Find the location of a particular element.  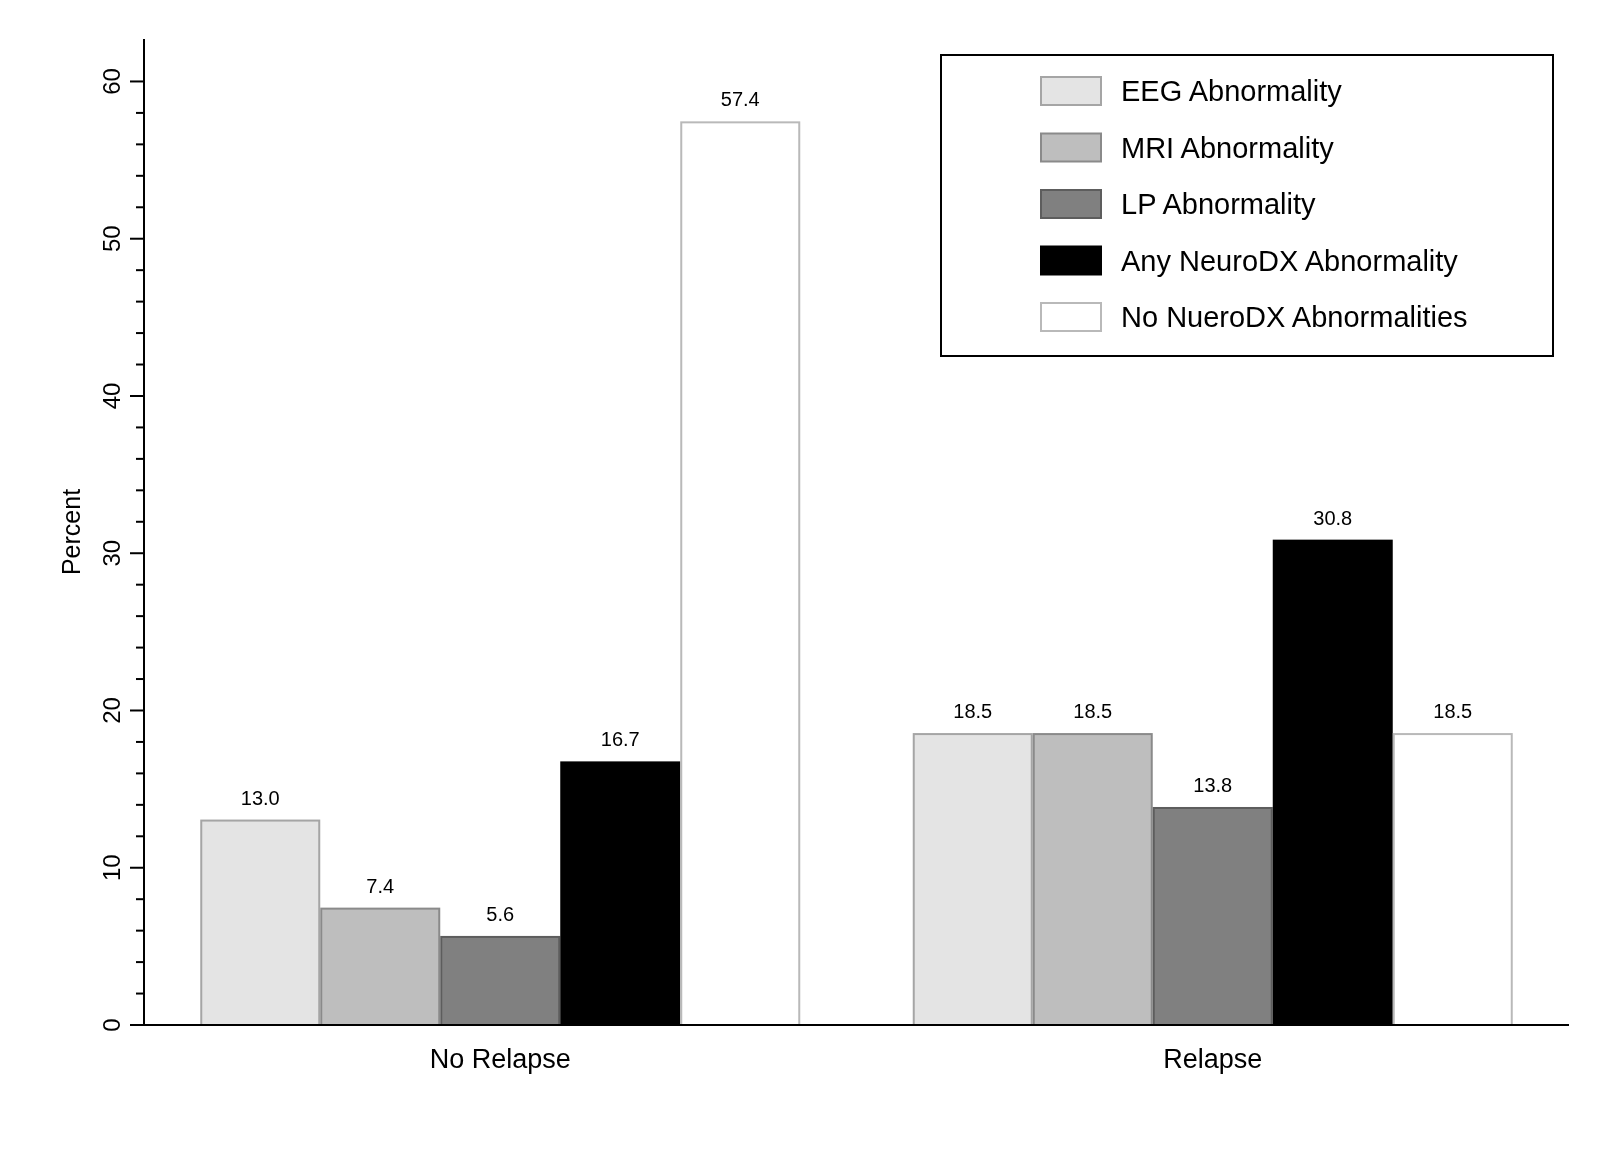

legend-label: LP Abnormality is located at coordinates (1219, 204).